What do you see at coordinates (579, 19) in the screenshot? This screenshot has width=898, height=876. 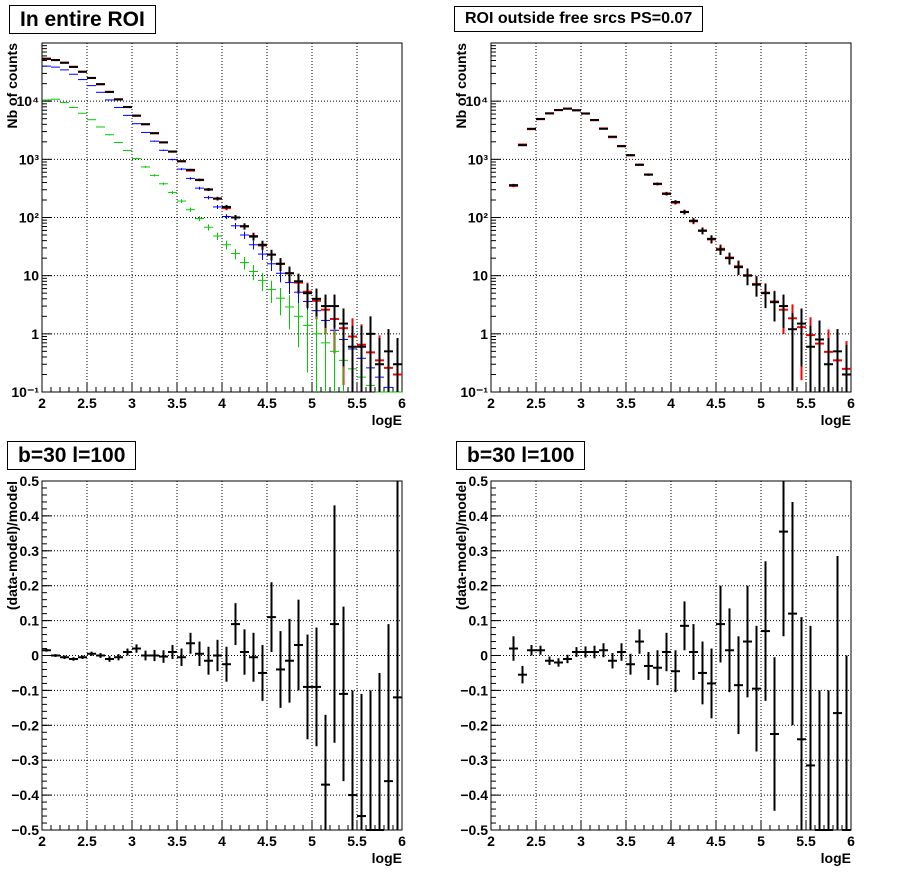 I see `panel-title-top-right: ROI outside free srcs PS=0.07` at bounding box center [579, 19].